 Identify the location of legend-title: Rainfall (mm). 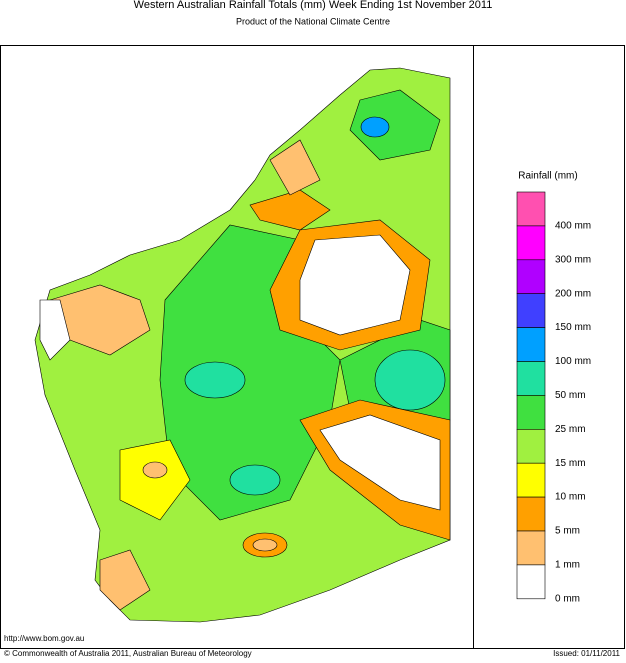
(547, 176).